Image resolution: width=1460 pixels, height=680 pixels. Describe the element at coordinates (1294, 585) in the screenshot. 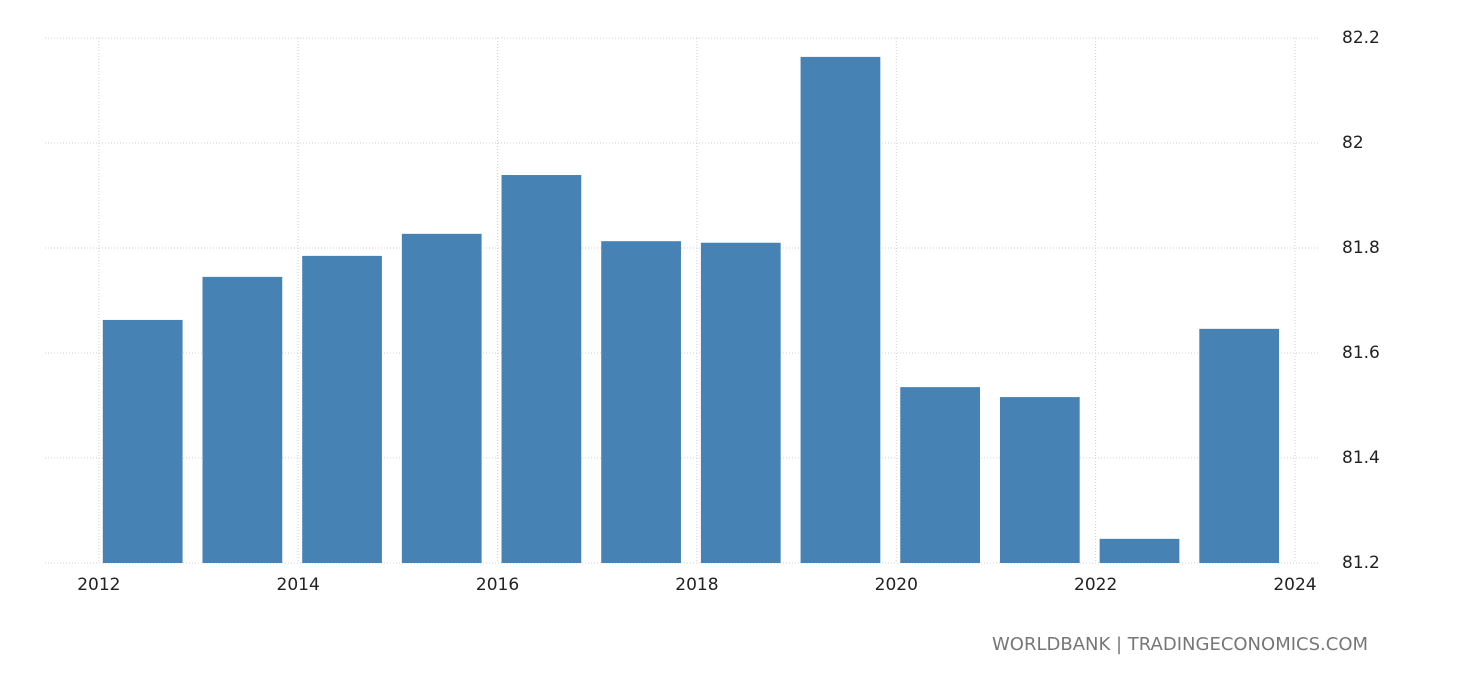

I see `x-tick-label: 2024` at that location.